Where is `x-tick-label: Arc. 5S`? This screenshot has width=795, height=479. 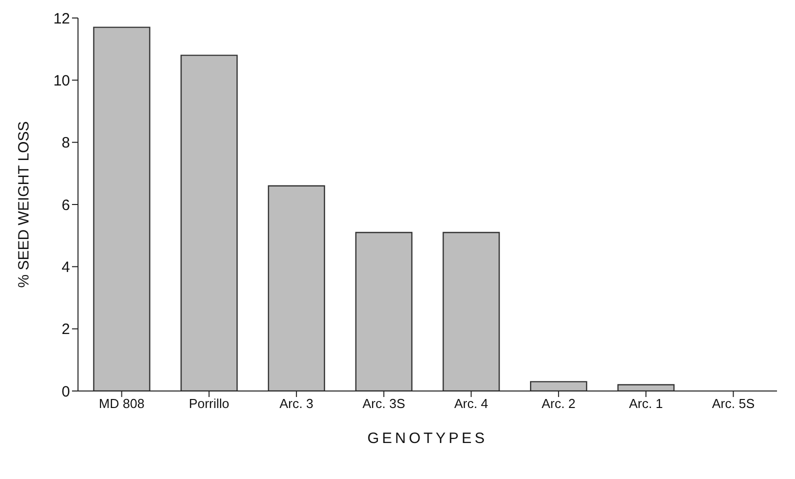 x-tick-label: Arc. 5S is located at coordinates (733, 404).